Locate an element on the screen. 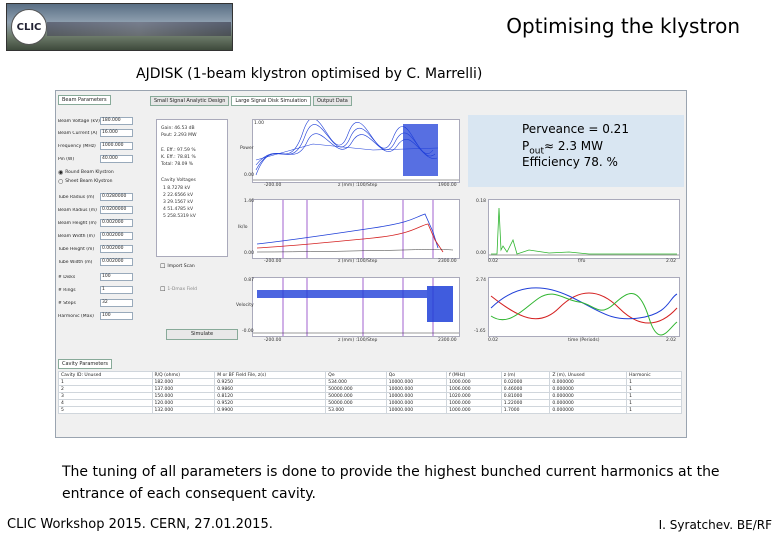  beam-radius-input: 0.0200000 is located at coordinates (116, 210).